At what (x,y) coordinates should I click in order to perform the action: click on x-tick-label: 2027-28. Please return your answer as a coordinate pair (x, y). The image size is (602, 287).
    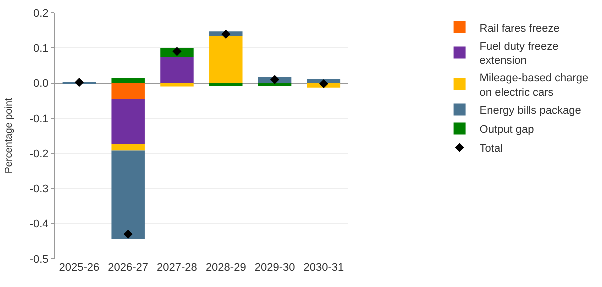
    Looking at the image, I should click on (177, 268).